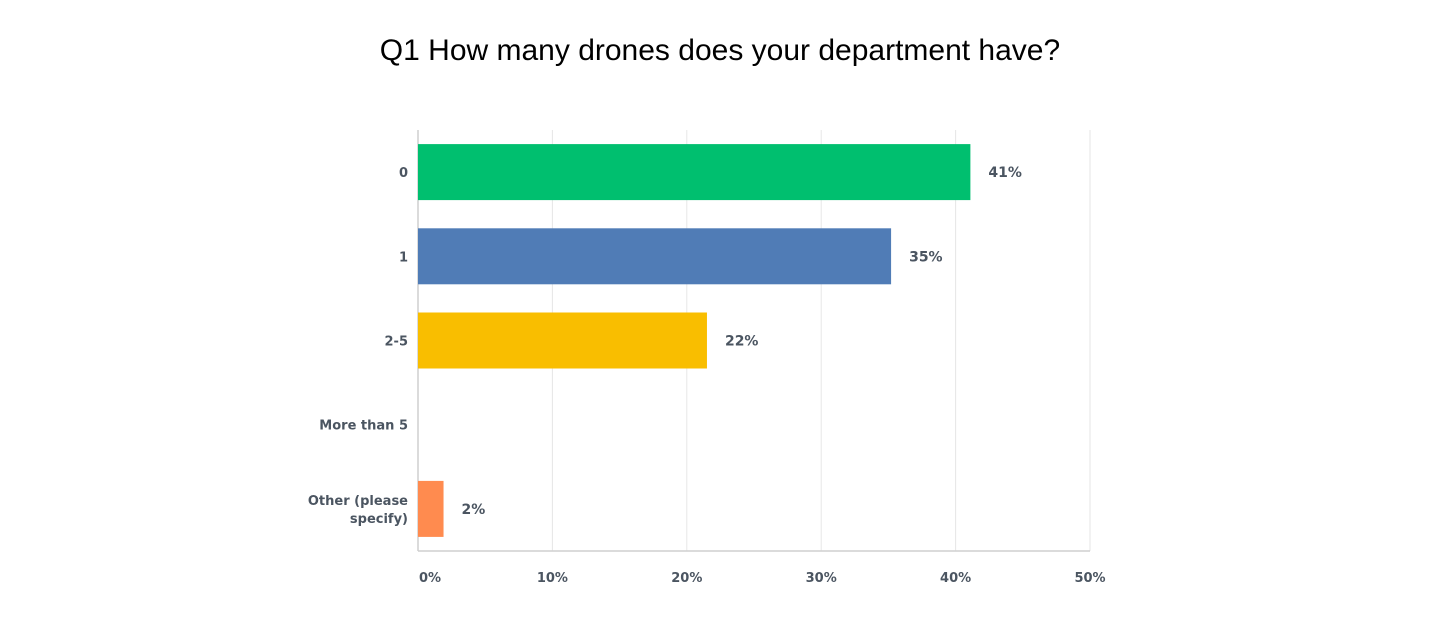  Describe the element at coordinates (403, 173) in the screenshot. I see `y-tick-label: 0` at that location.